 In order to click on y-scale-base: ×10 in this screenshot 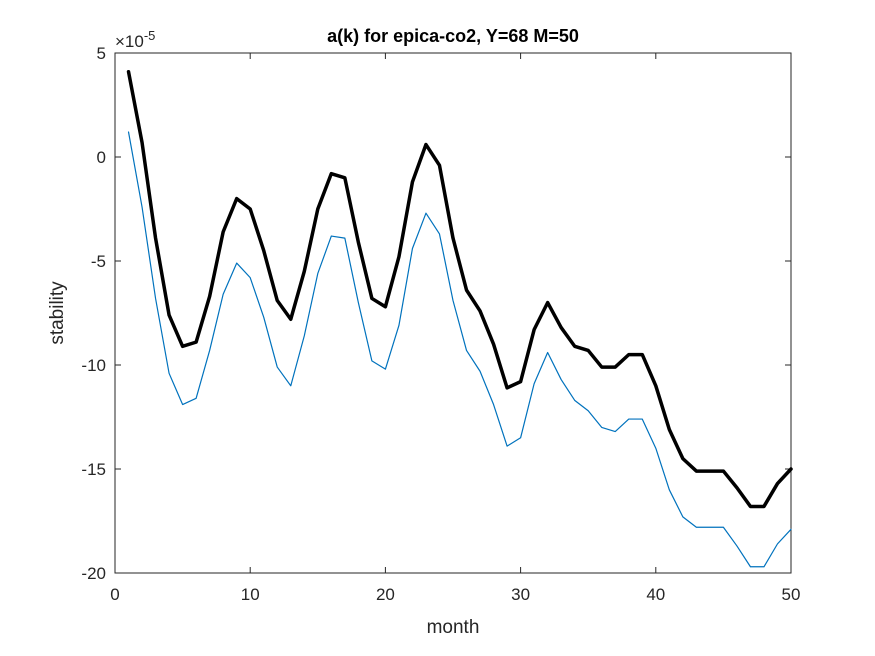, I will do `click(129, 41)`.